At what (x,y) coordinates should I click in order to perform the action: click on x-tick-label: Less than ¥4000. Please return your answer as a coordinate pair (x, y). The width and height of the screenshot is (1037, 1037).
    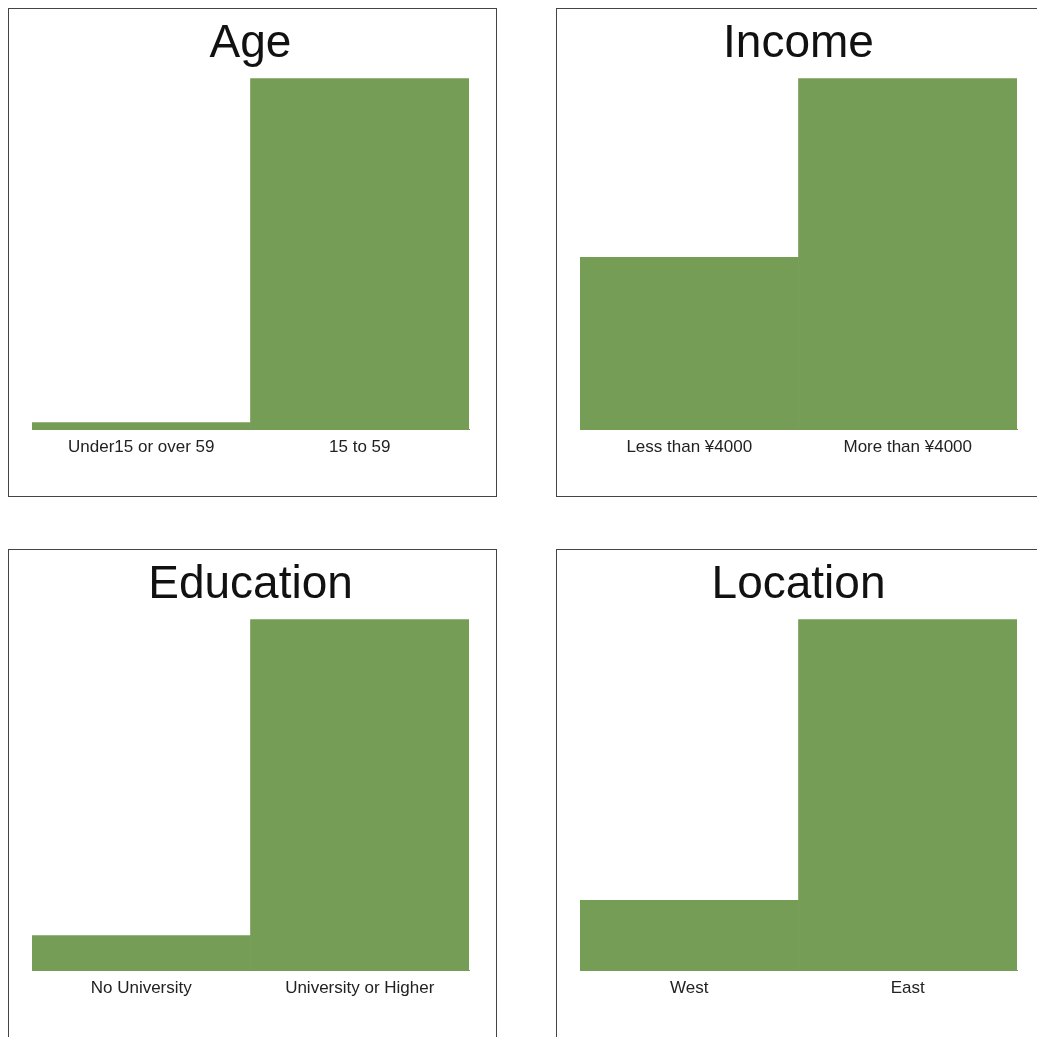
    Looking at the image, I should click on (689, 447).